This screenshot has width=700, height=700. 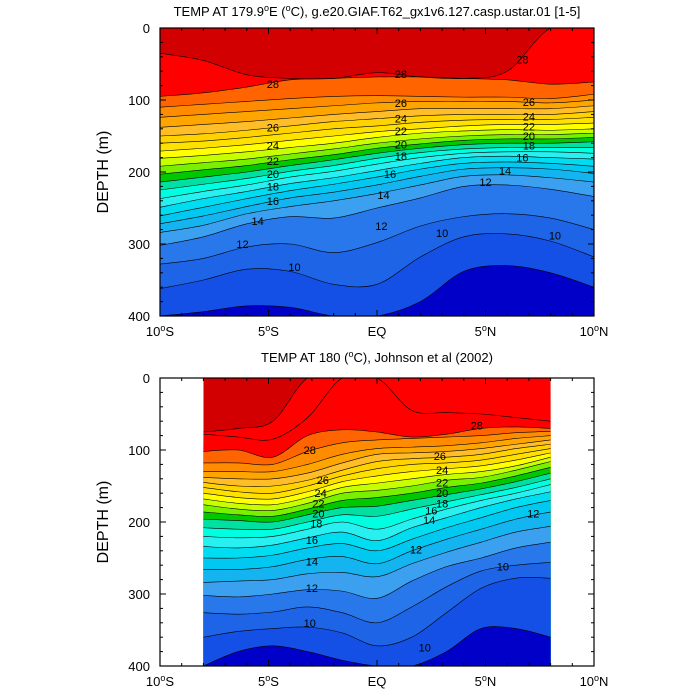 I want to click on isotherm-28.5, so click(x=377, y=409).